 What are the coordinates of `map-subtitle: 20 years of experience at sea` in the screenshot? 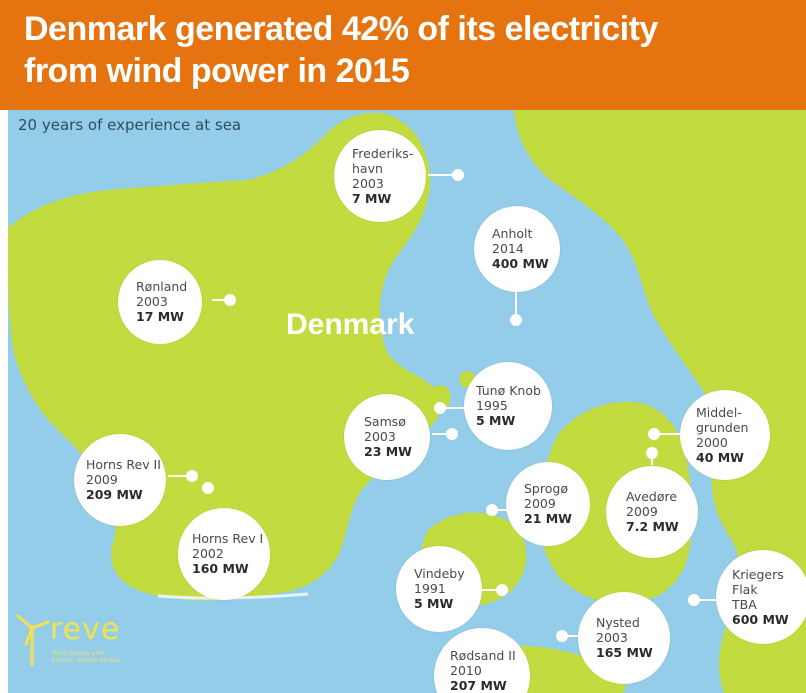 It's located at (130, 125).